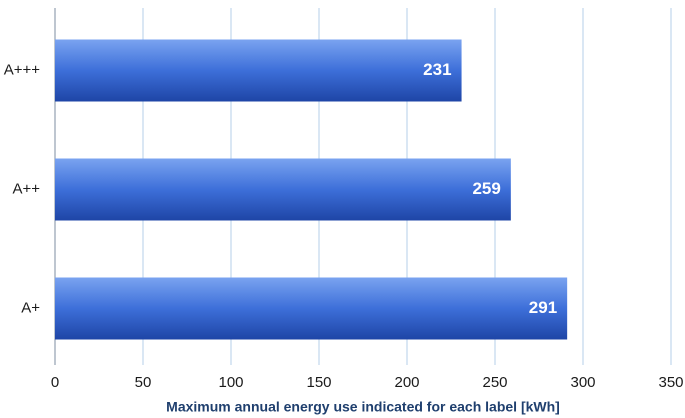 The image size is (685, 418). What do you see at coordinates (670, 382) in the screenshot?
I see `x-tick-label: 350` at bounding box center [670, 382].